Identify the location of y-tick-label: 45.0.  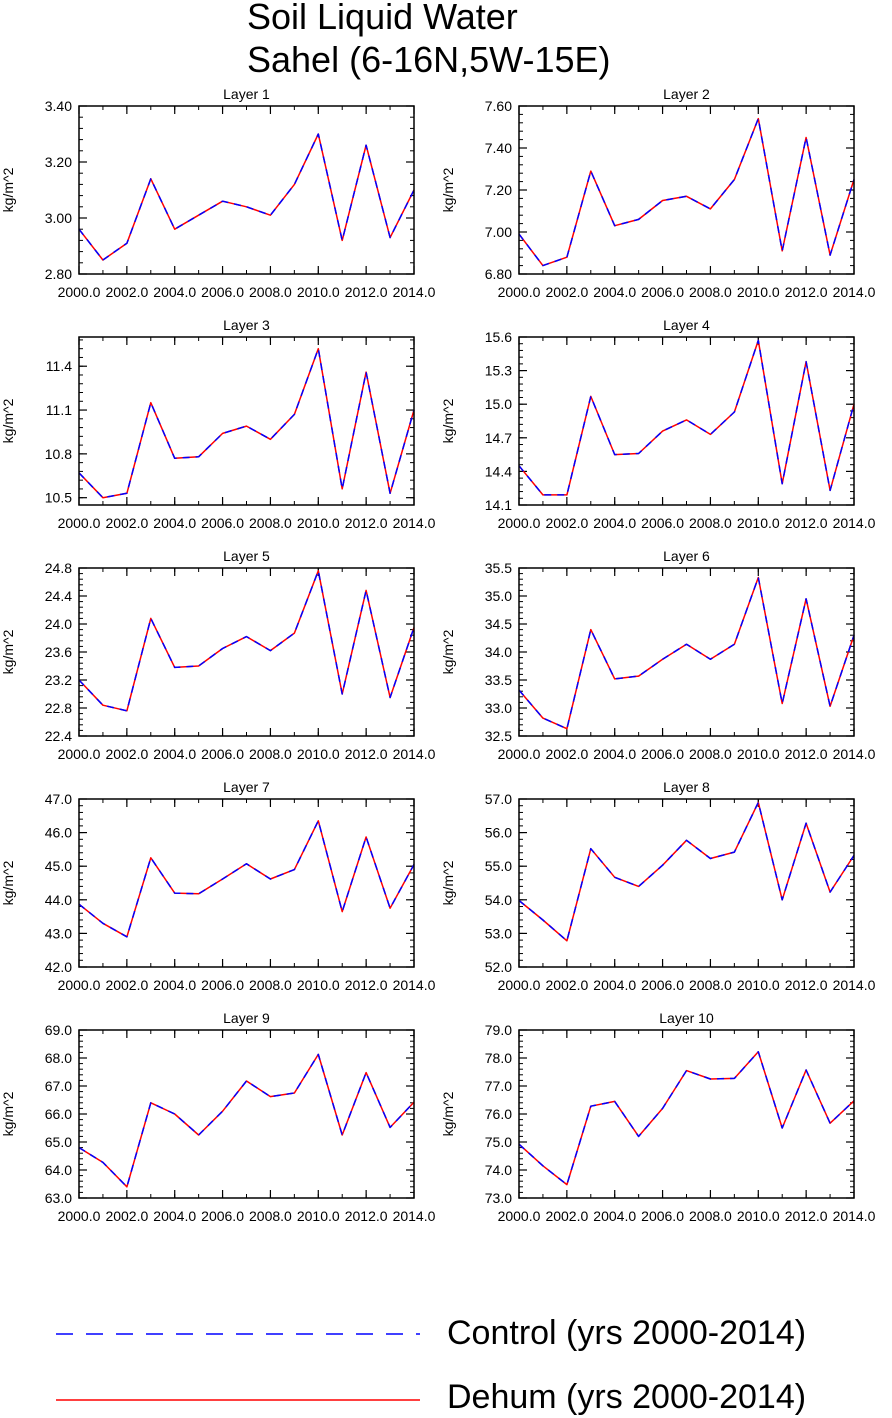
(58, 866).